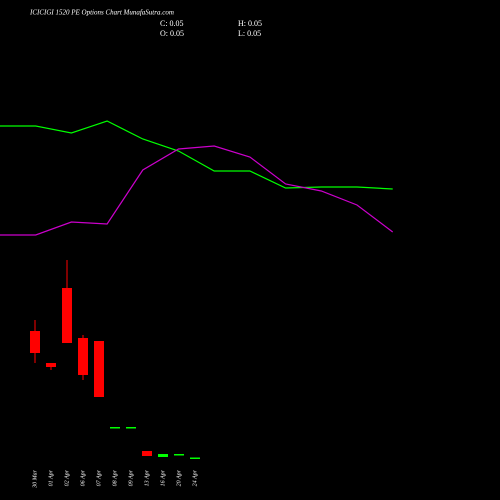  I want to click on x-tick-label: 13 Apr, so click(147, 477).